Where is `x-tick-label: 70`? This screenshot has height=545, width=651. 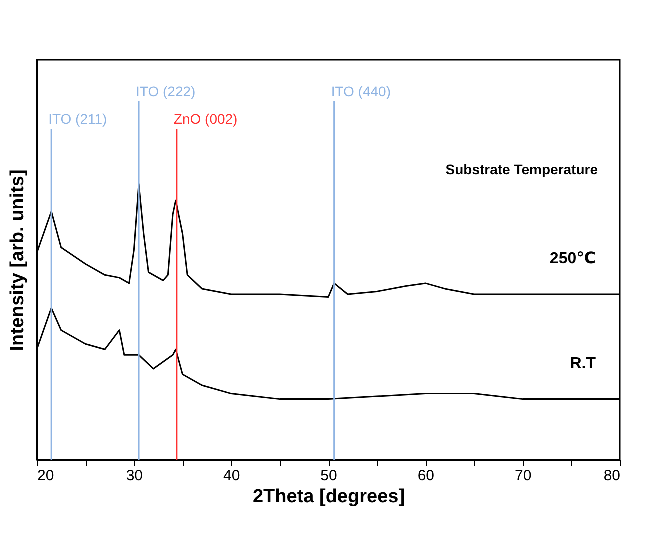
x-tick-label: 70 is located at coordinates (523, 476).